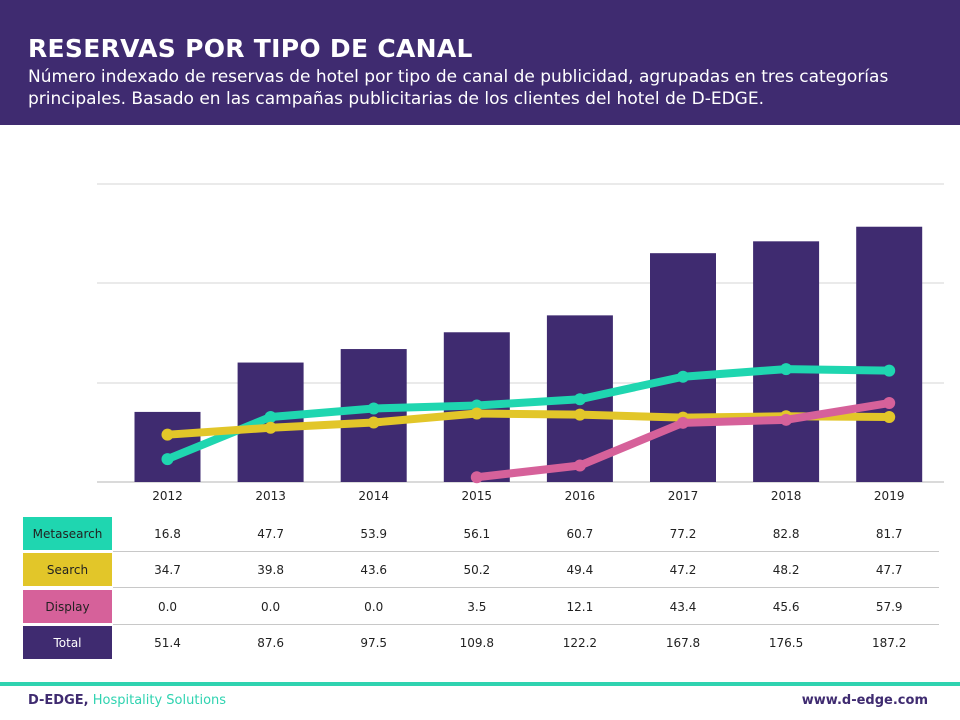 Image resolution: width=960 pixels, height=720 pixels. I want to click on table-cell: 50.2, so click(477, 570).